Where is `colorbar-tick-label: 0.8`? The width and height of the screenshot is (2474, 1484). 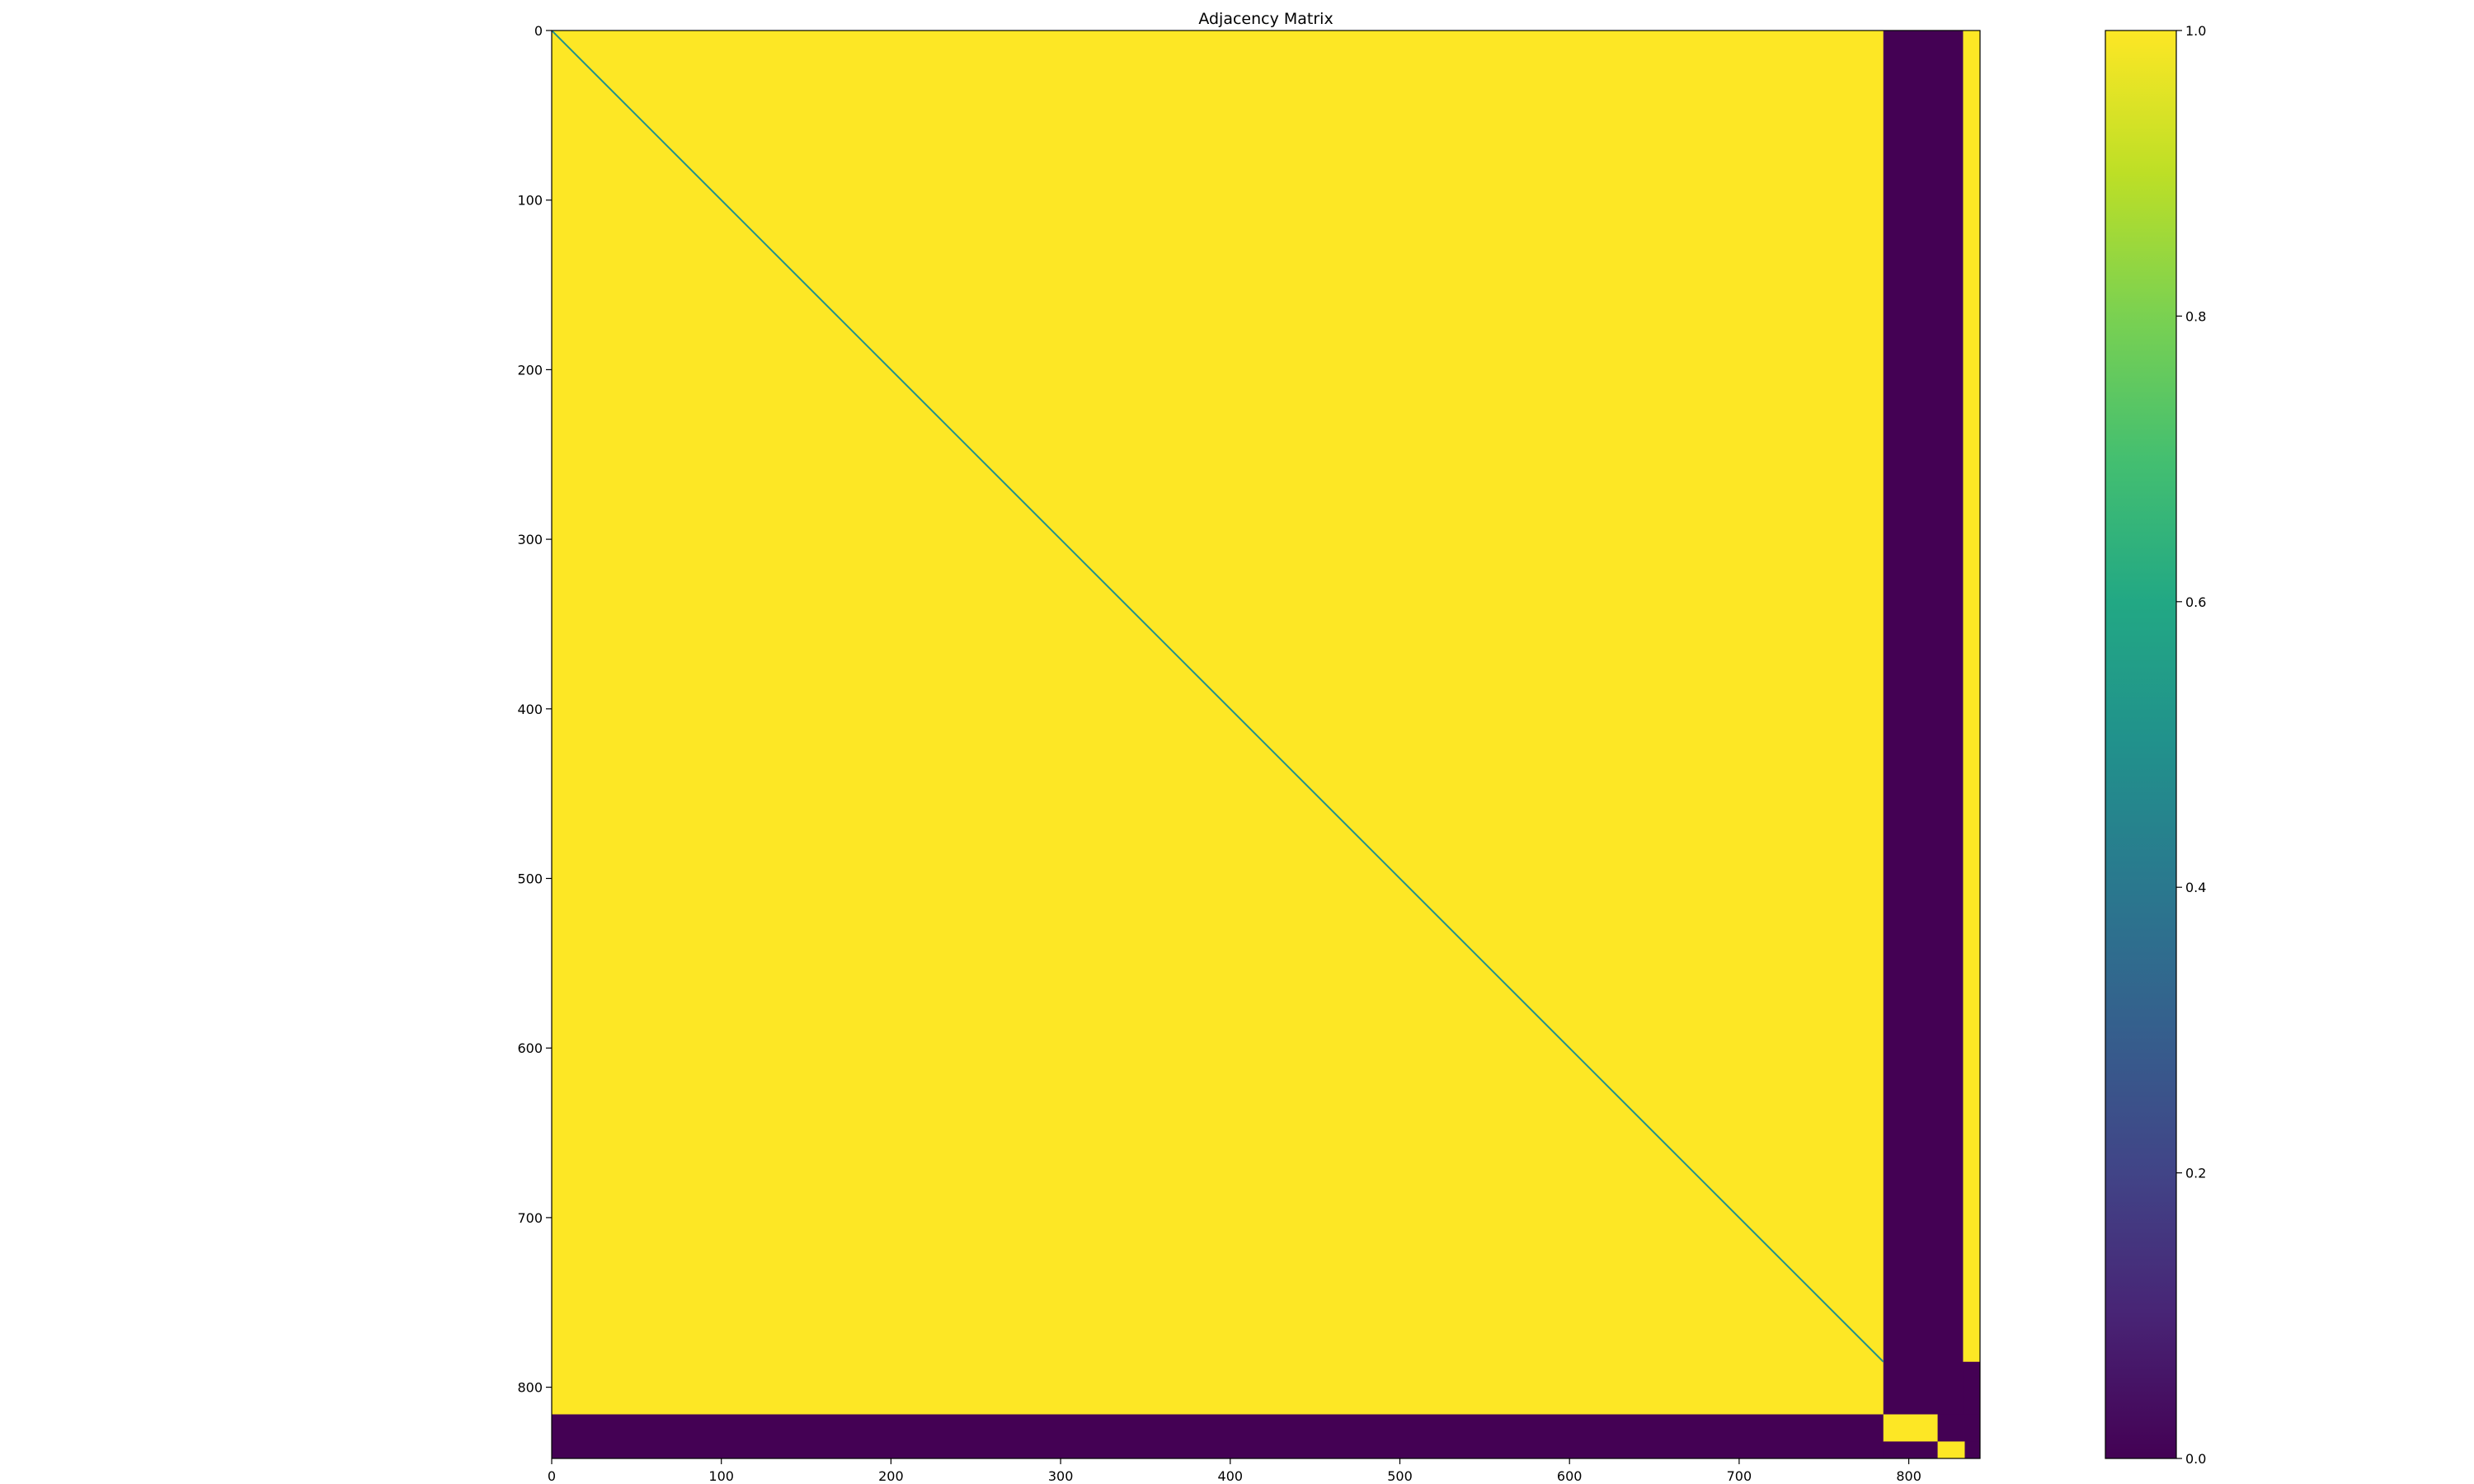 colorbar-tick-label: 0.8 is located at coordinates (2195, 316).